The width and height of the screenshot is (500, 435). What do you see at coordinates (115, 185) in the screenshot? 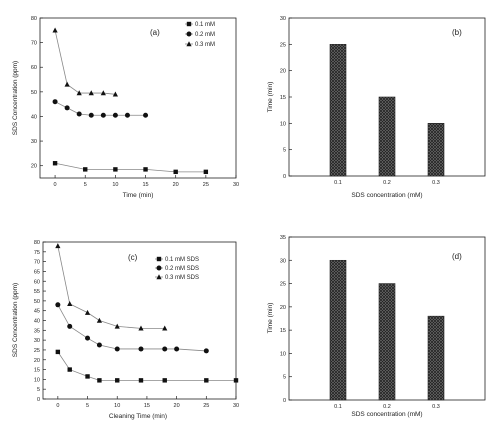
I see `x-tick-label-a-2: 10` at bounding box center [115, 185].